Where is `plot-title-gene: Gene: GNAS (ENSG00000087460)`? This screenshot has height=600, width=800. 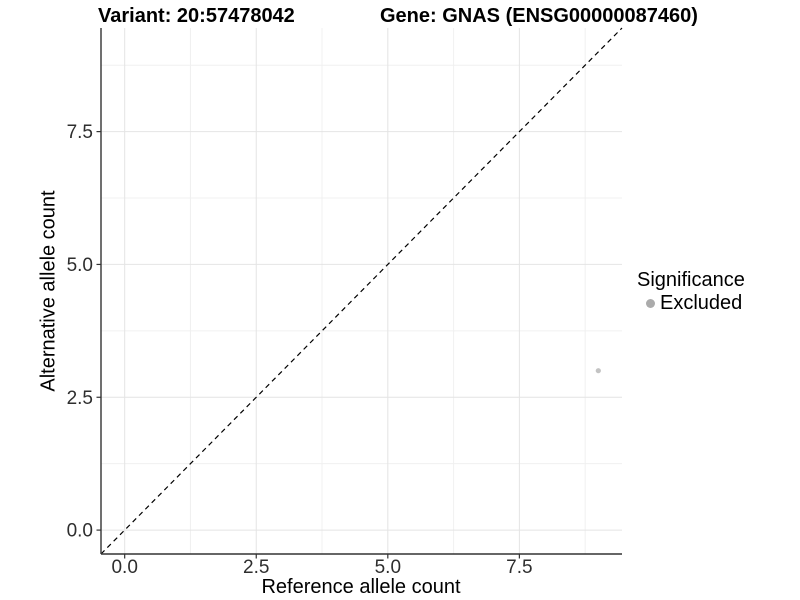 plot-title-gene: Gene: GNAS (ENSG00000087460) is located at coordinates (539, 16).